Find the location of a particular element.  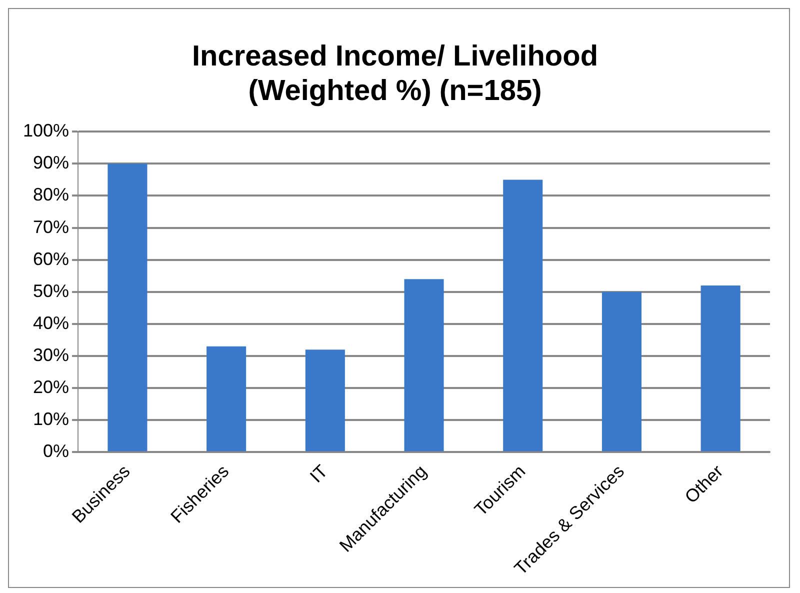

y-tick-label: 50% is located at coordinates (51, 290).